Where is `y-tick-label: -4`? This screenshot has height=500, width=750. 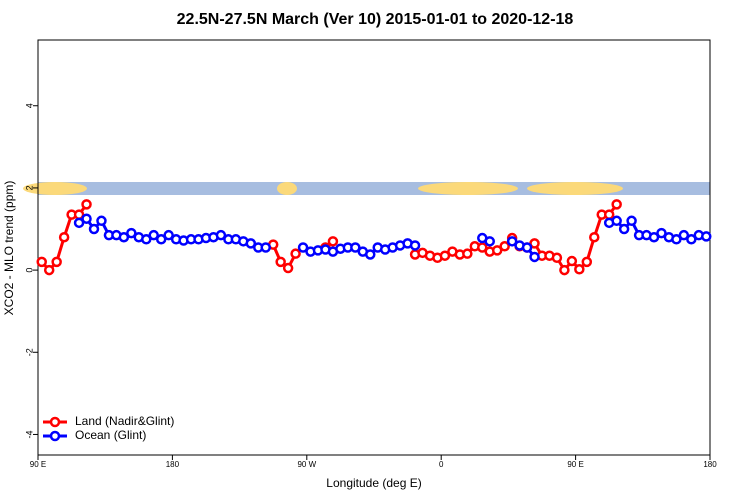 y-tick-label: -4 is located at coordinates (29, 434).